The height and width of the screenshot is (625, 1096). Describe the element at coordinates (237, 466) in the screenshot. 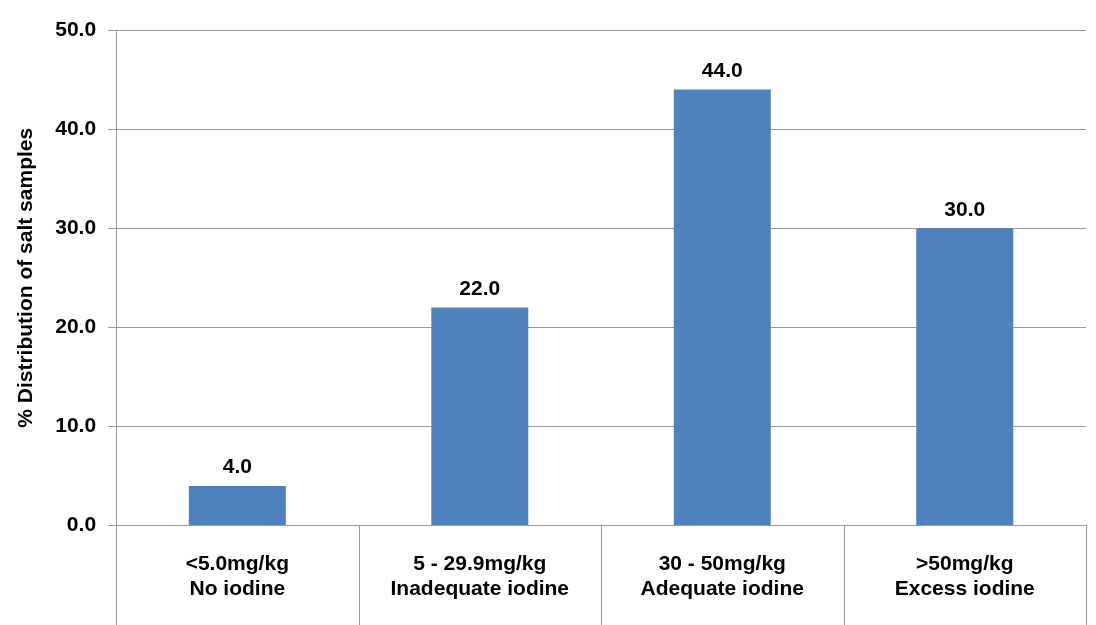

I see `data-label: 4.0` at that location.